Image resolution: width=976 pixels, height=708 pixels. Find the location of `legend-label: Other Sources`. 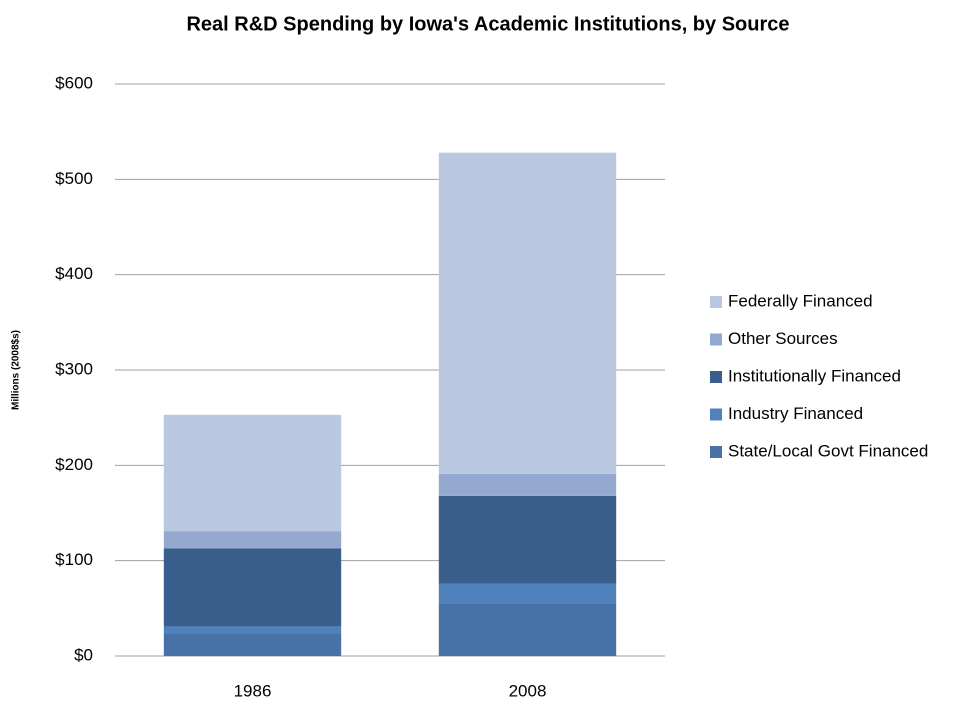

legend-label: Other Sources is located at coordinates (783, 338).